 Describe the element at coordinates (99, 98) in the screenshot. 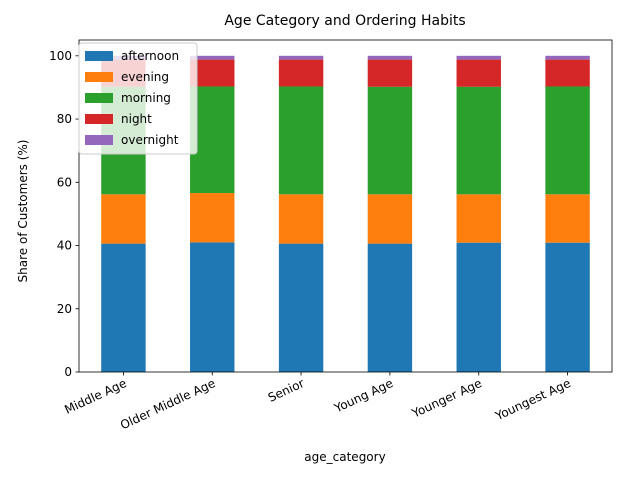

I see `legend-swatch-morning` at that location.